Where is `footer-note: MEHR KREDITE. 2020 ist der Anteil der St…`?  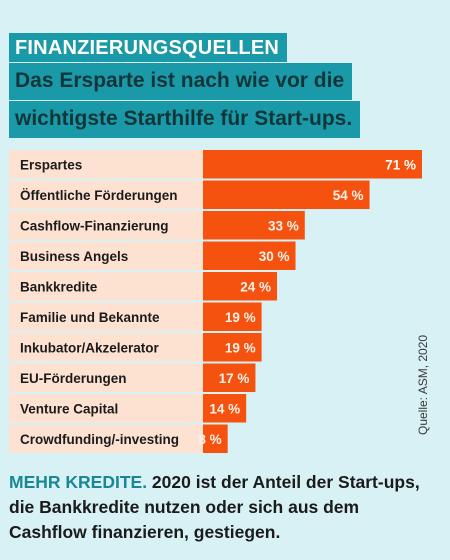
footer-note: MEHR KREDITE. 2020 ist der Anteil der St… is located at coordinates (225, 507).